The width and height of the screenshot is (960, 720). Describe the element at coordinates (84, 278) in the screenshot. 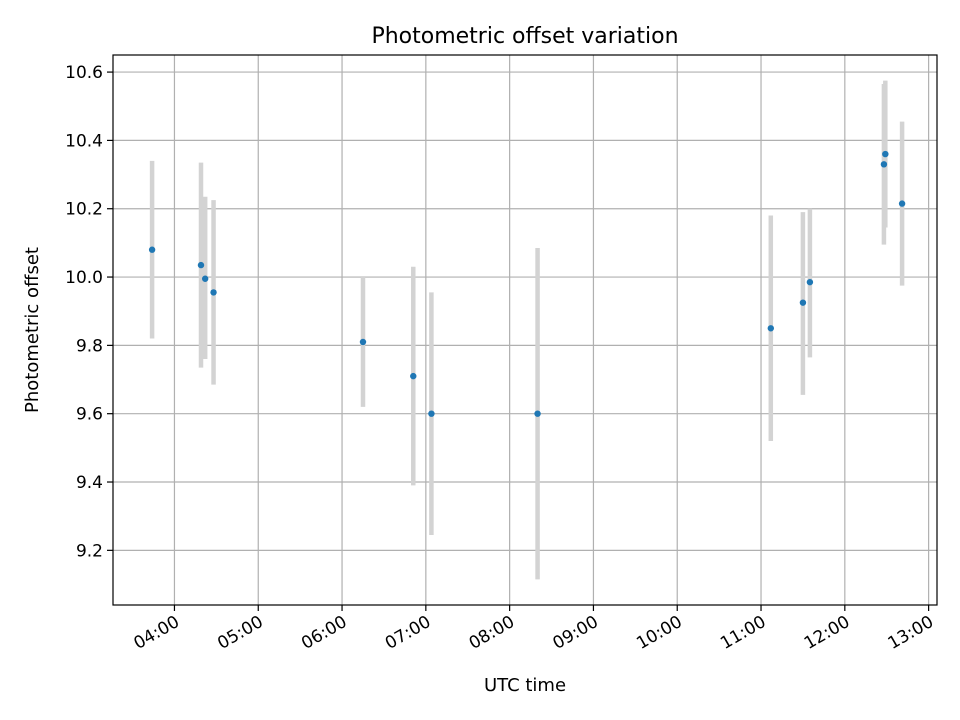

I see `y-tick-label: 10.0` at that location.